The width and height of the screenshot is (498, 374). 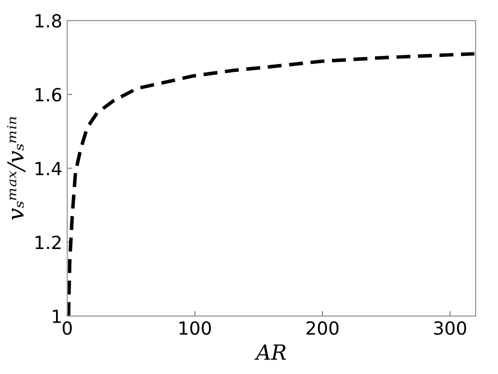 I want to click on x-tick-label: 200, so click(x=322, y=328).